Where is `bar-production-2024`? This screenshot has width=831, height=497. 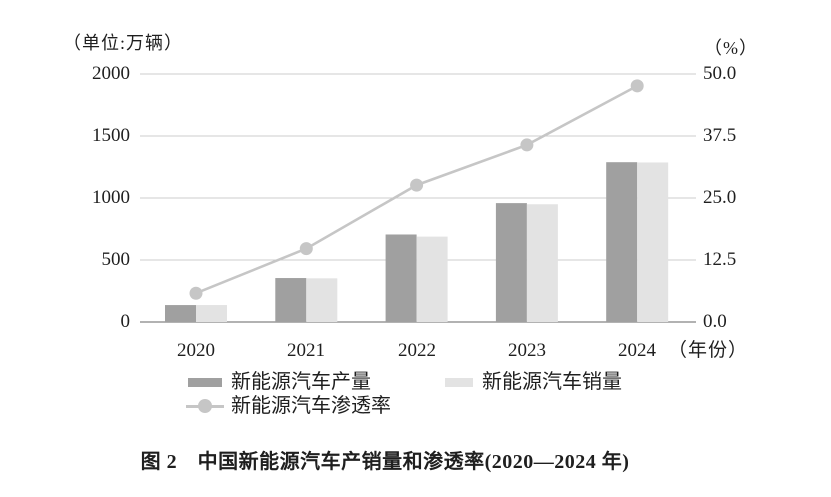 bar-production-2024 is located at coordinates (622, 242).